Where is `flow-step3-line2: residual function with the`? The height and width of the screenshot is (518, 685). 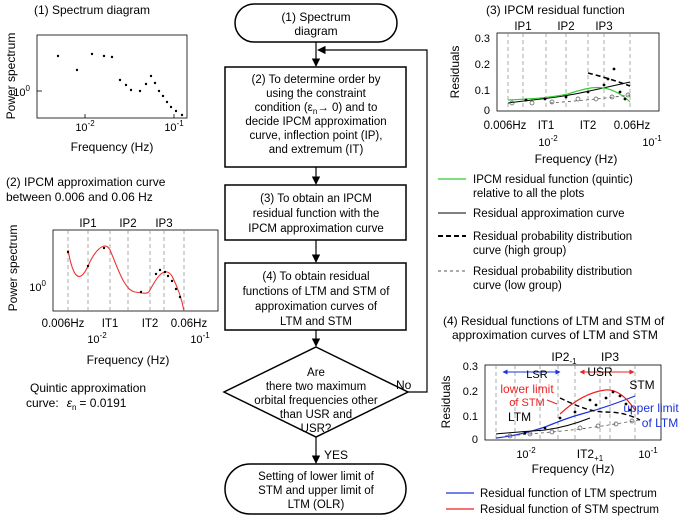
flow-step3-line2: residual function with the is located at coordinates (316, 214).